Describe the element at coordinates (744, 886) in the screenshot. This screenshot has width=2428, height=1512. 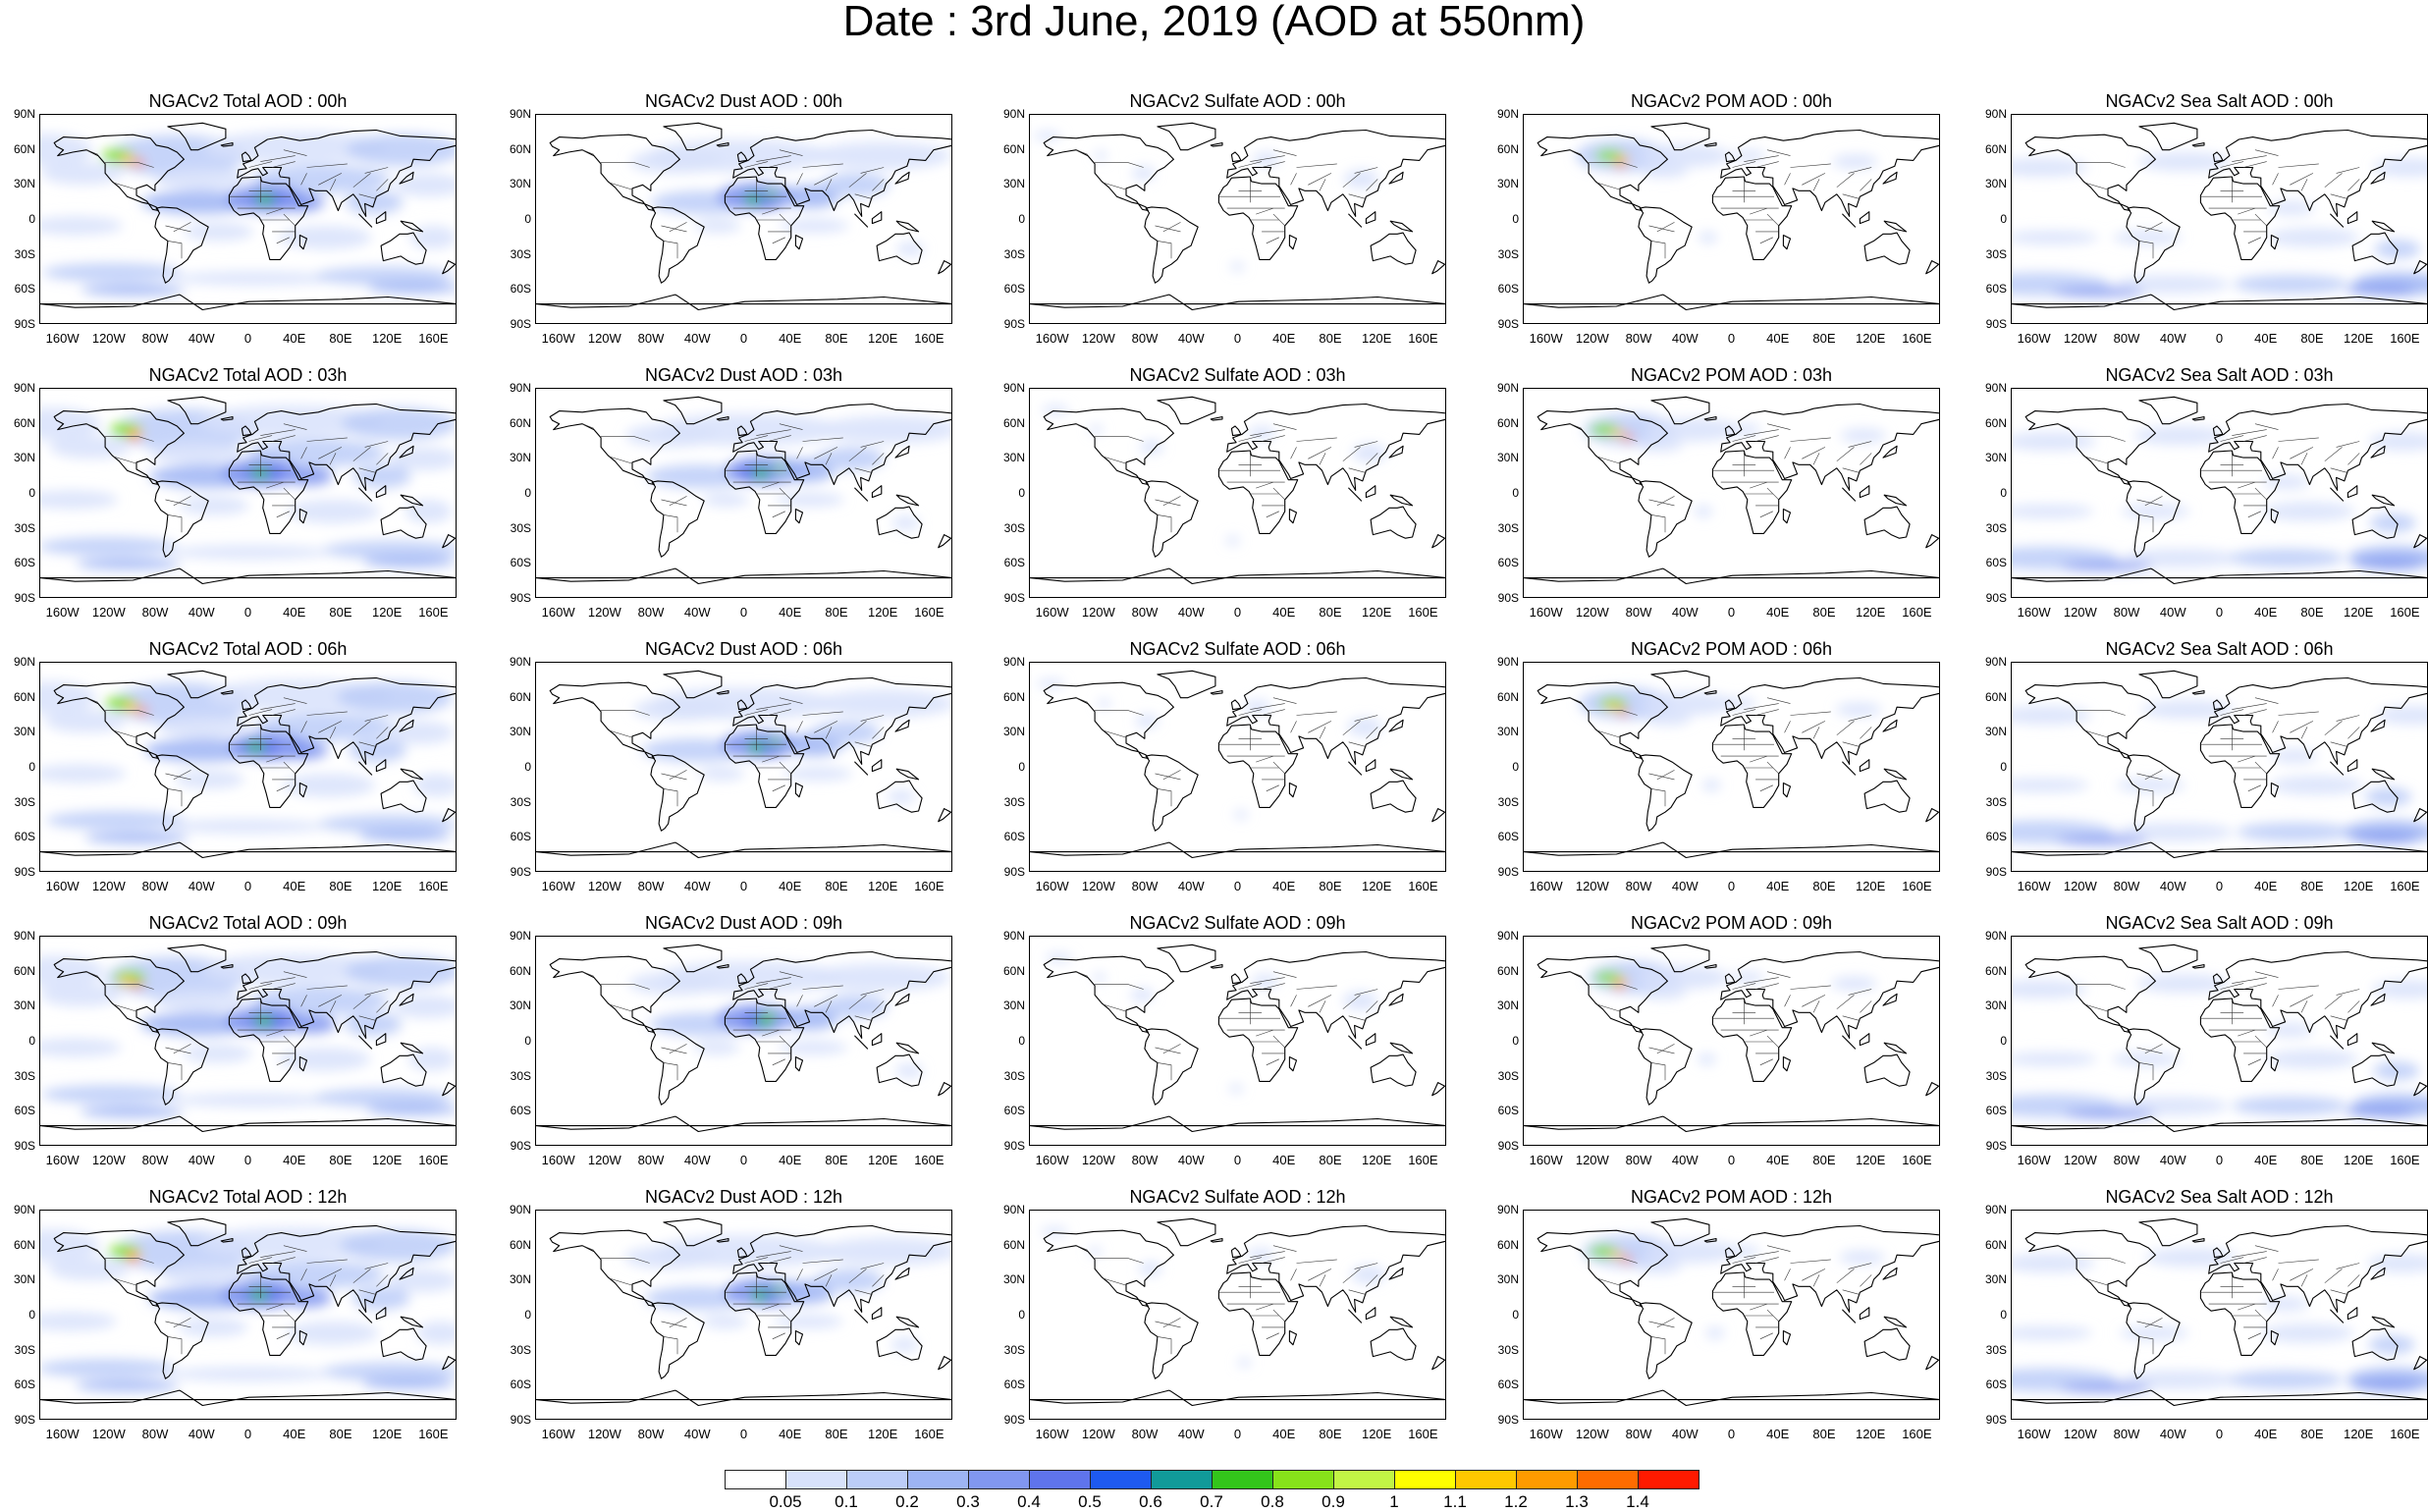
I see `longitude-tick-label: 0` at that location.